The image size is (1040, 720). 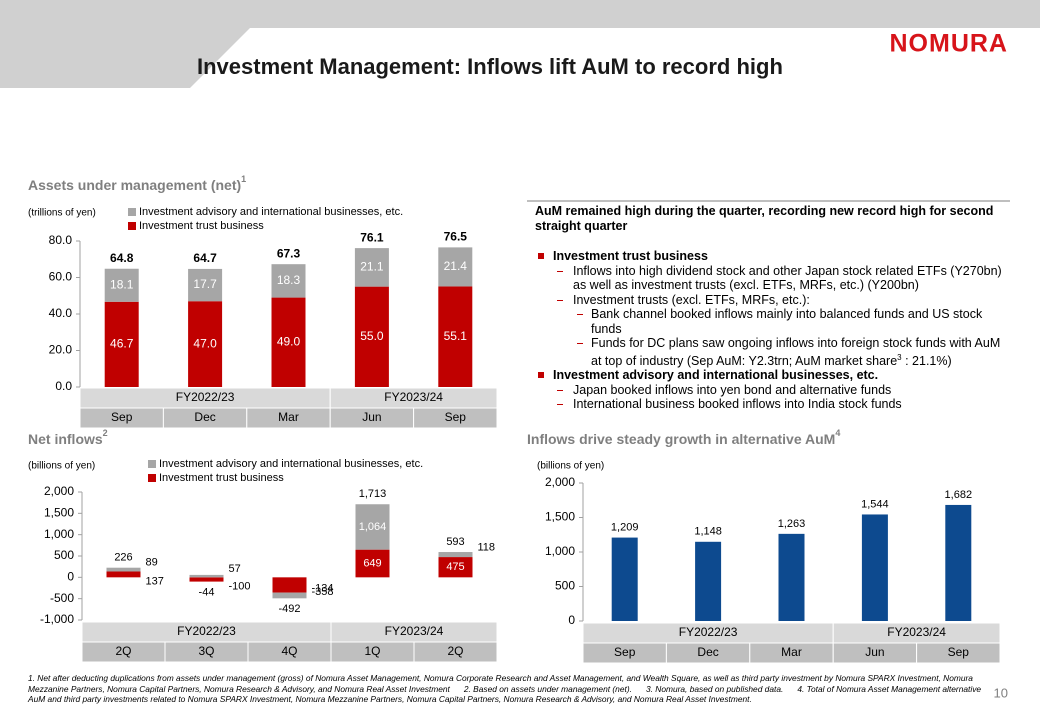 I want to click on value-label: 47.0, so click(x=205, y=343).